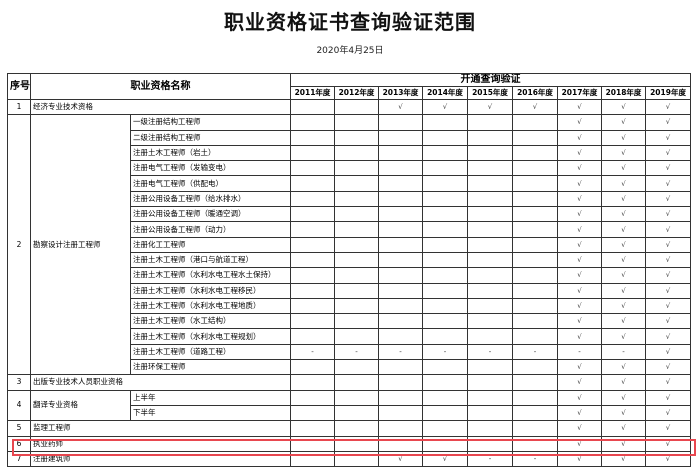  Describe the element at coordinates (19, 382) in the screenshot. I see `row-number: 3` at that location.